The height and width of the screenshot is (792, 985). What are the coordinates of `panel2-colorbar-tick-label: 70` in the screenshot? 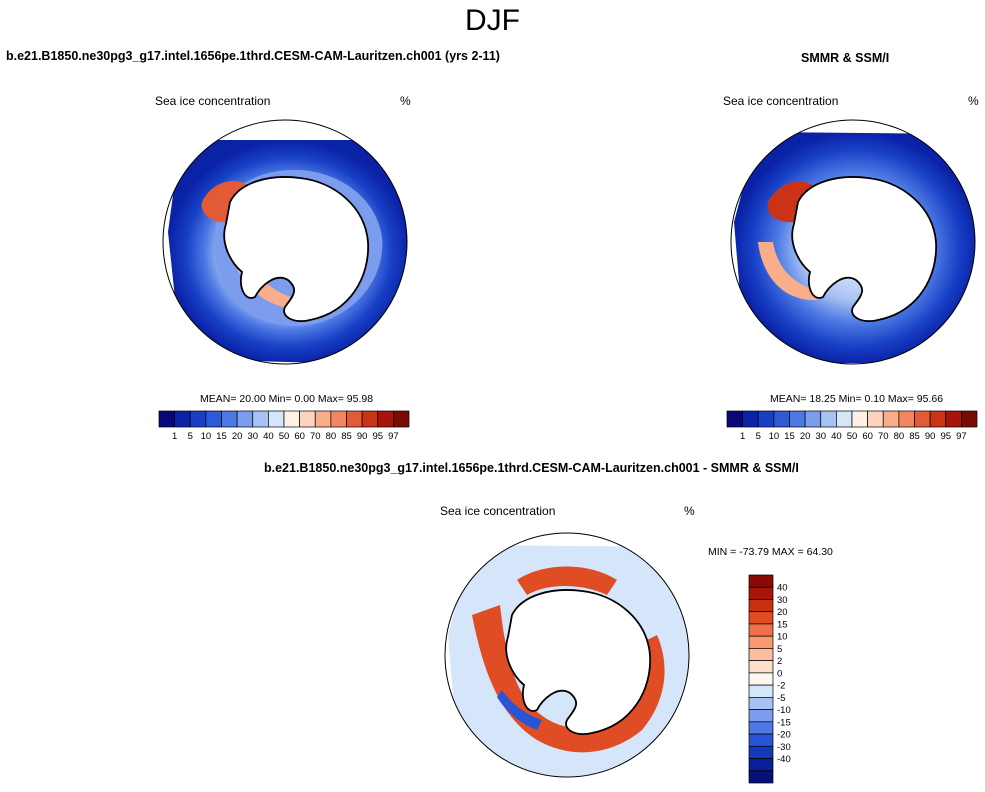 It's located at (883, 436).